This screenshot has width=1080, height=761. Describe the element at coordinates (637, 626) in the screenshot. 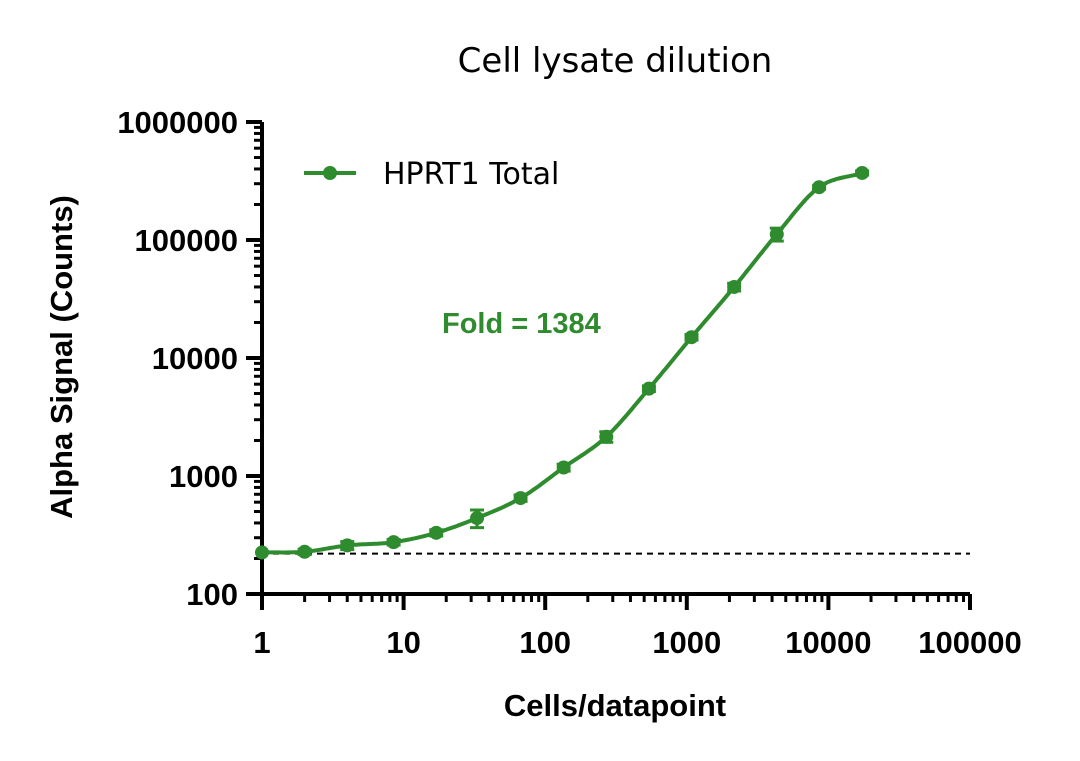

I see `x-axis: 1 10 100 1000 10000 100000` at that location.